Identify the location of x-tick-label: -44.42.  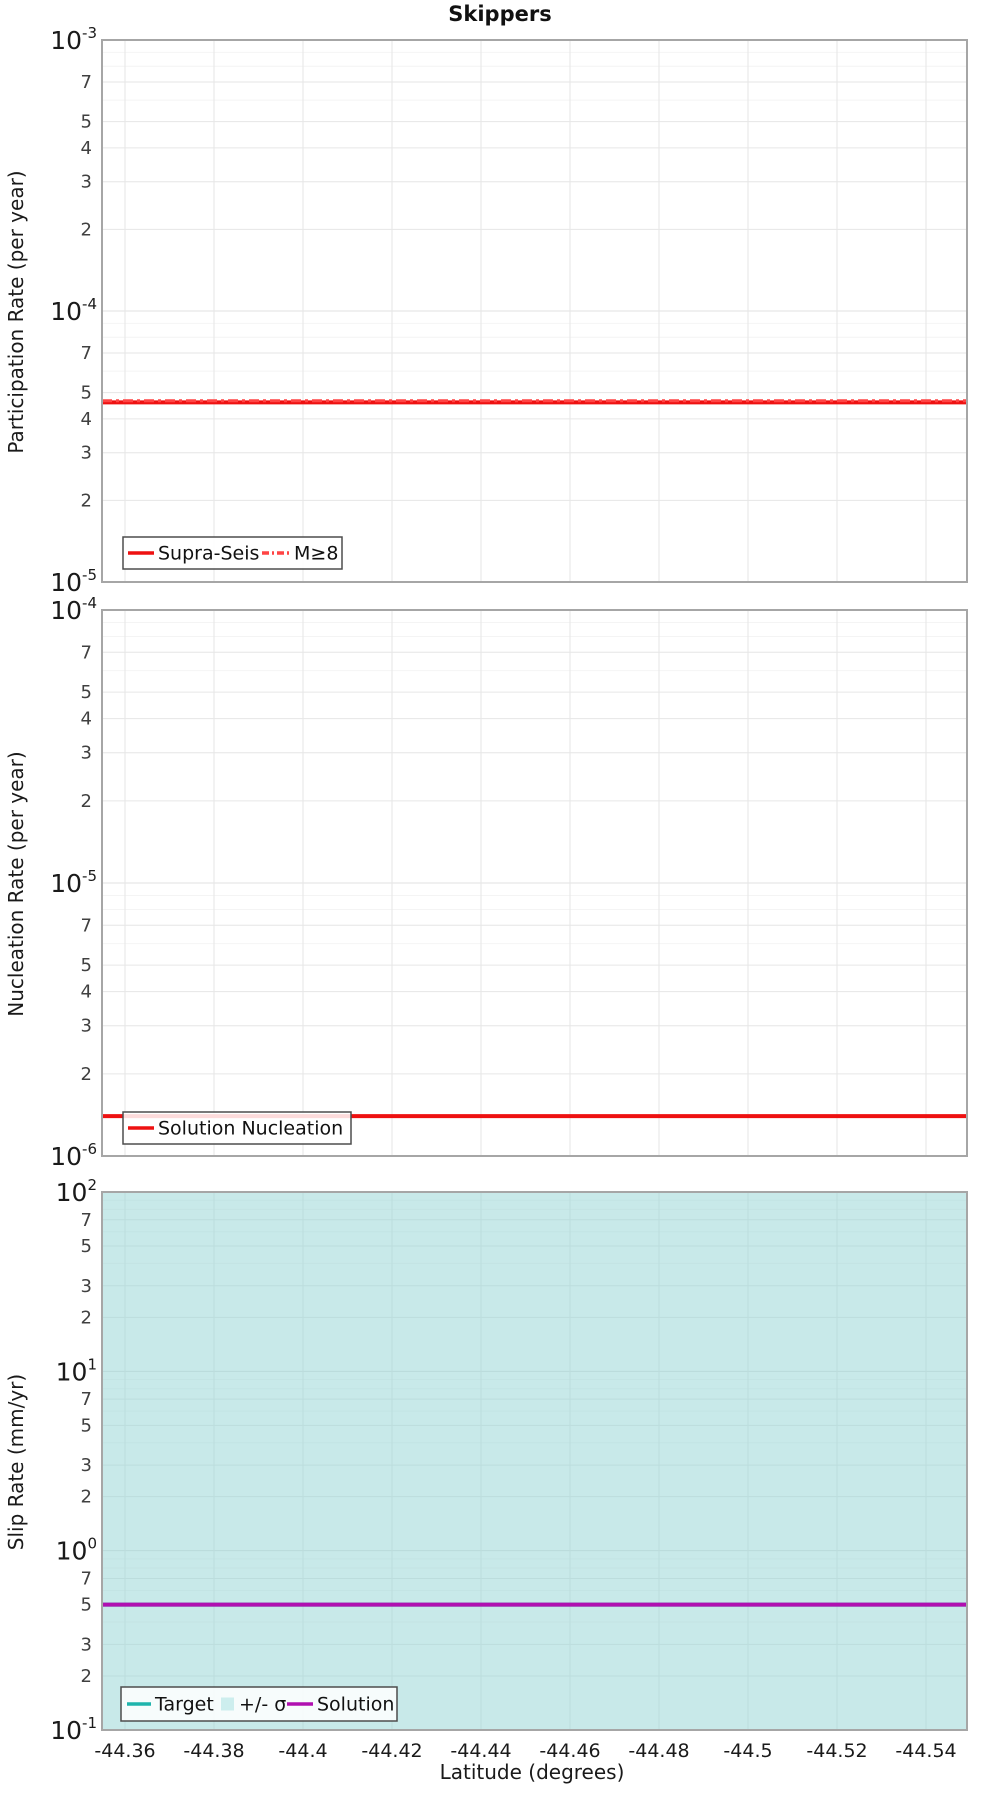
(391, 1751).